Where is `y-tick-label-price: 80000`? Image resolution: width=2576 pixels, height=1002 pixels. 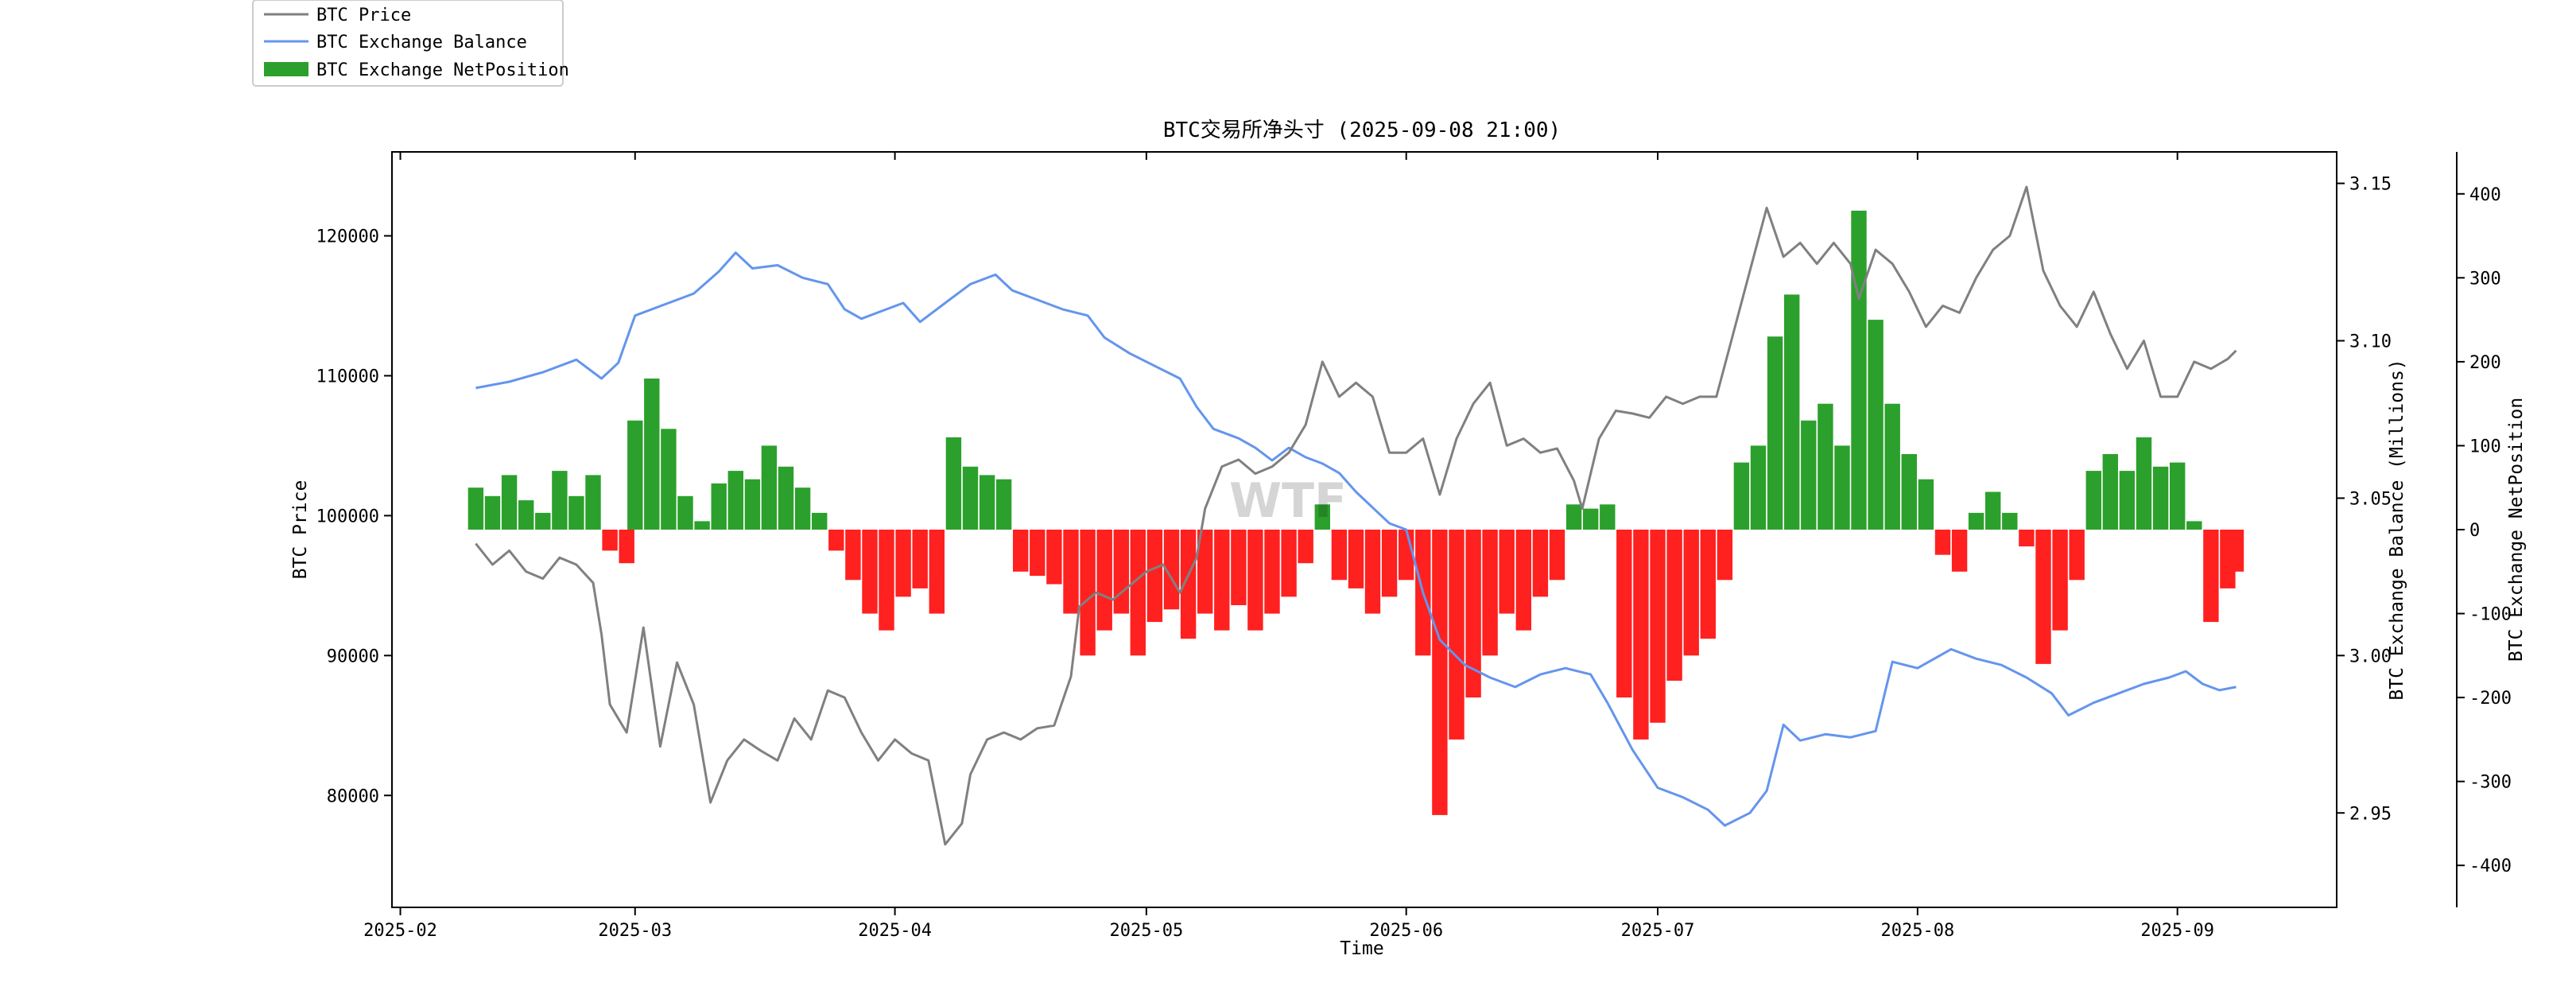
y-tick-label-price: 80000 is located at coordinates (353, 796).